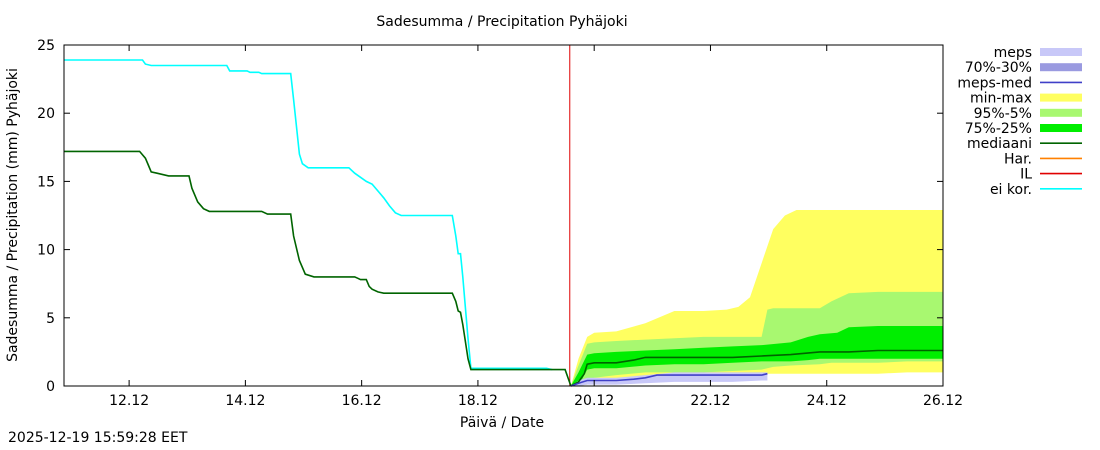  Describe the element at coordinates (46, 251) in the screenshot. I see `y-tick-label: 10` at that location.